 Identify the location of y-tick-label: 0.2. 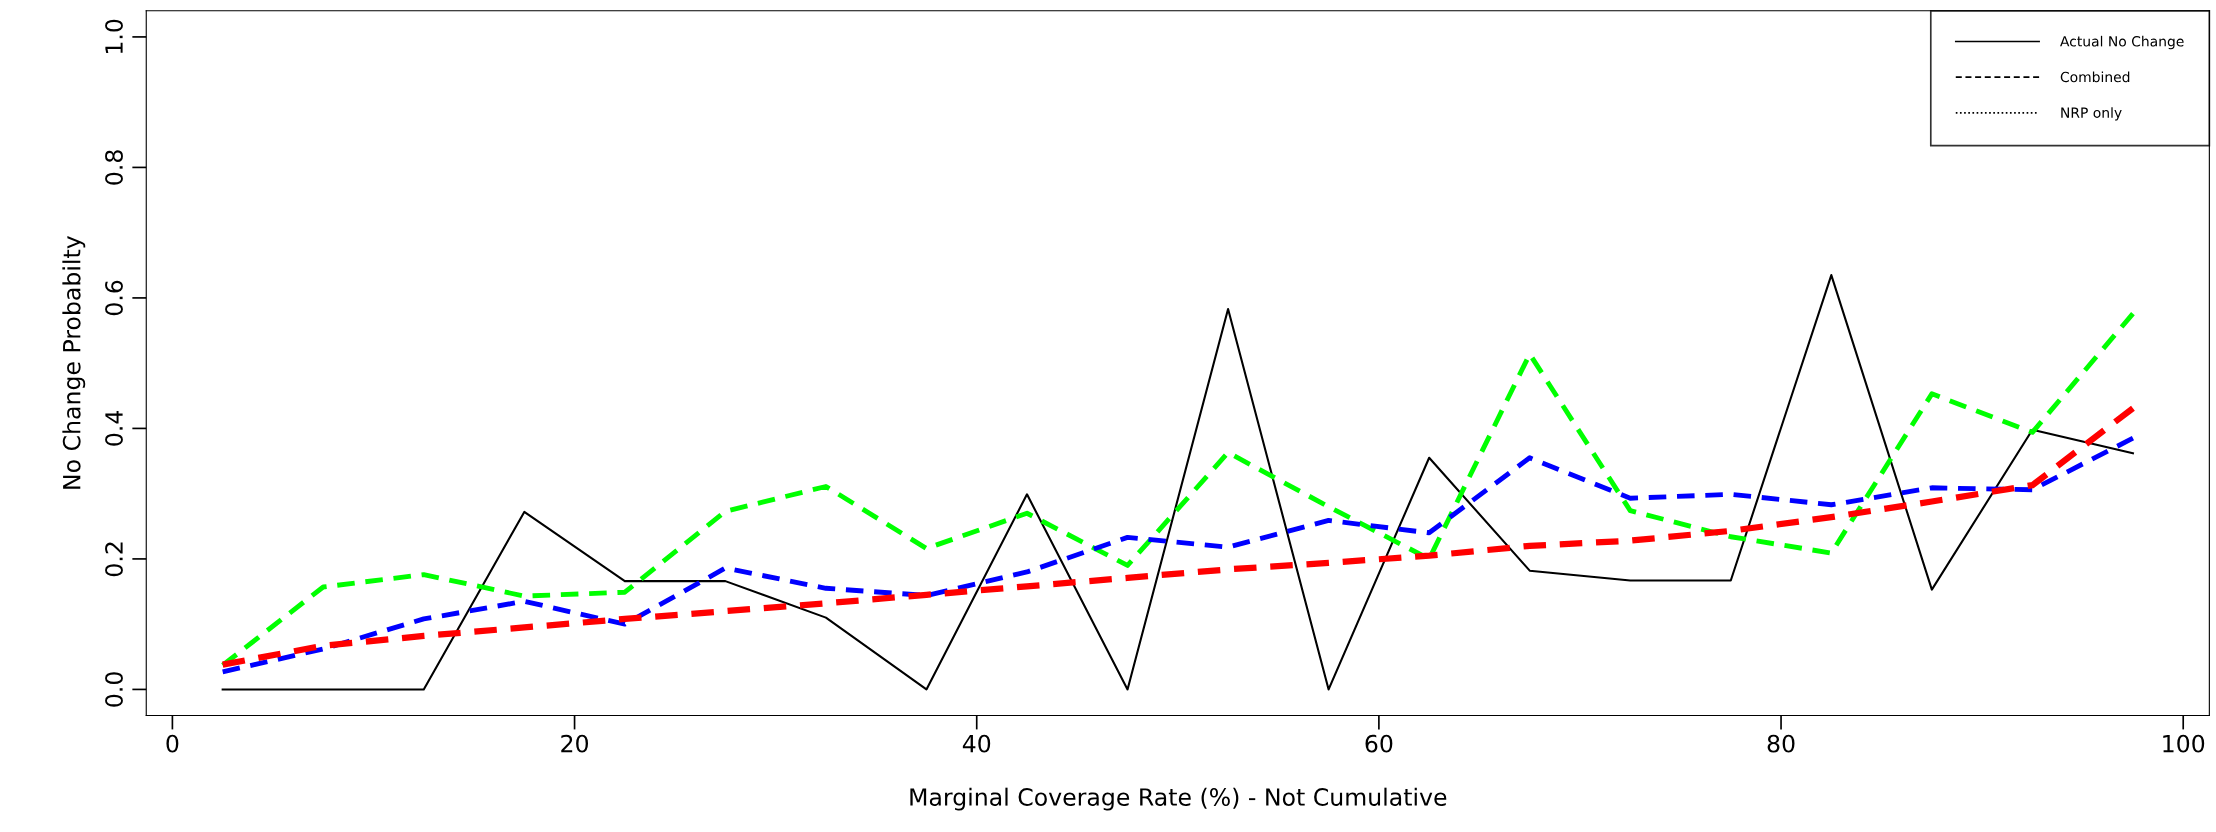
(114, 559).